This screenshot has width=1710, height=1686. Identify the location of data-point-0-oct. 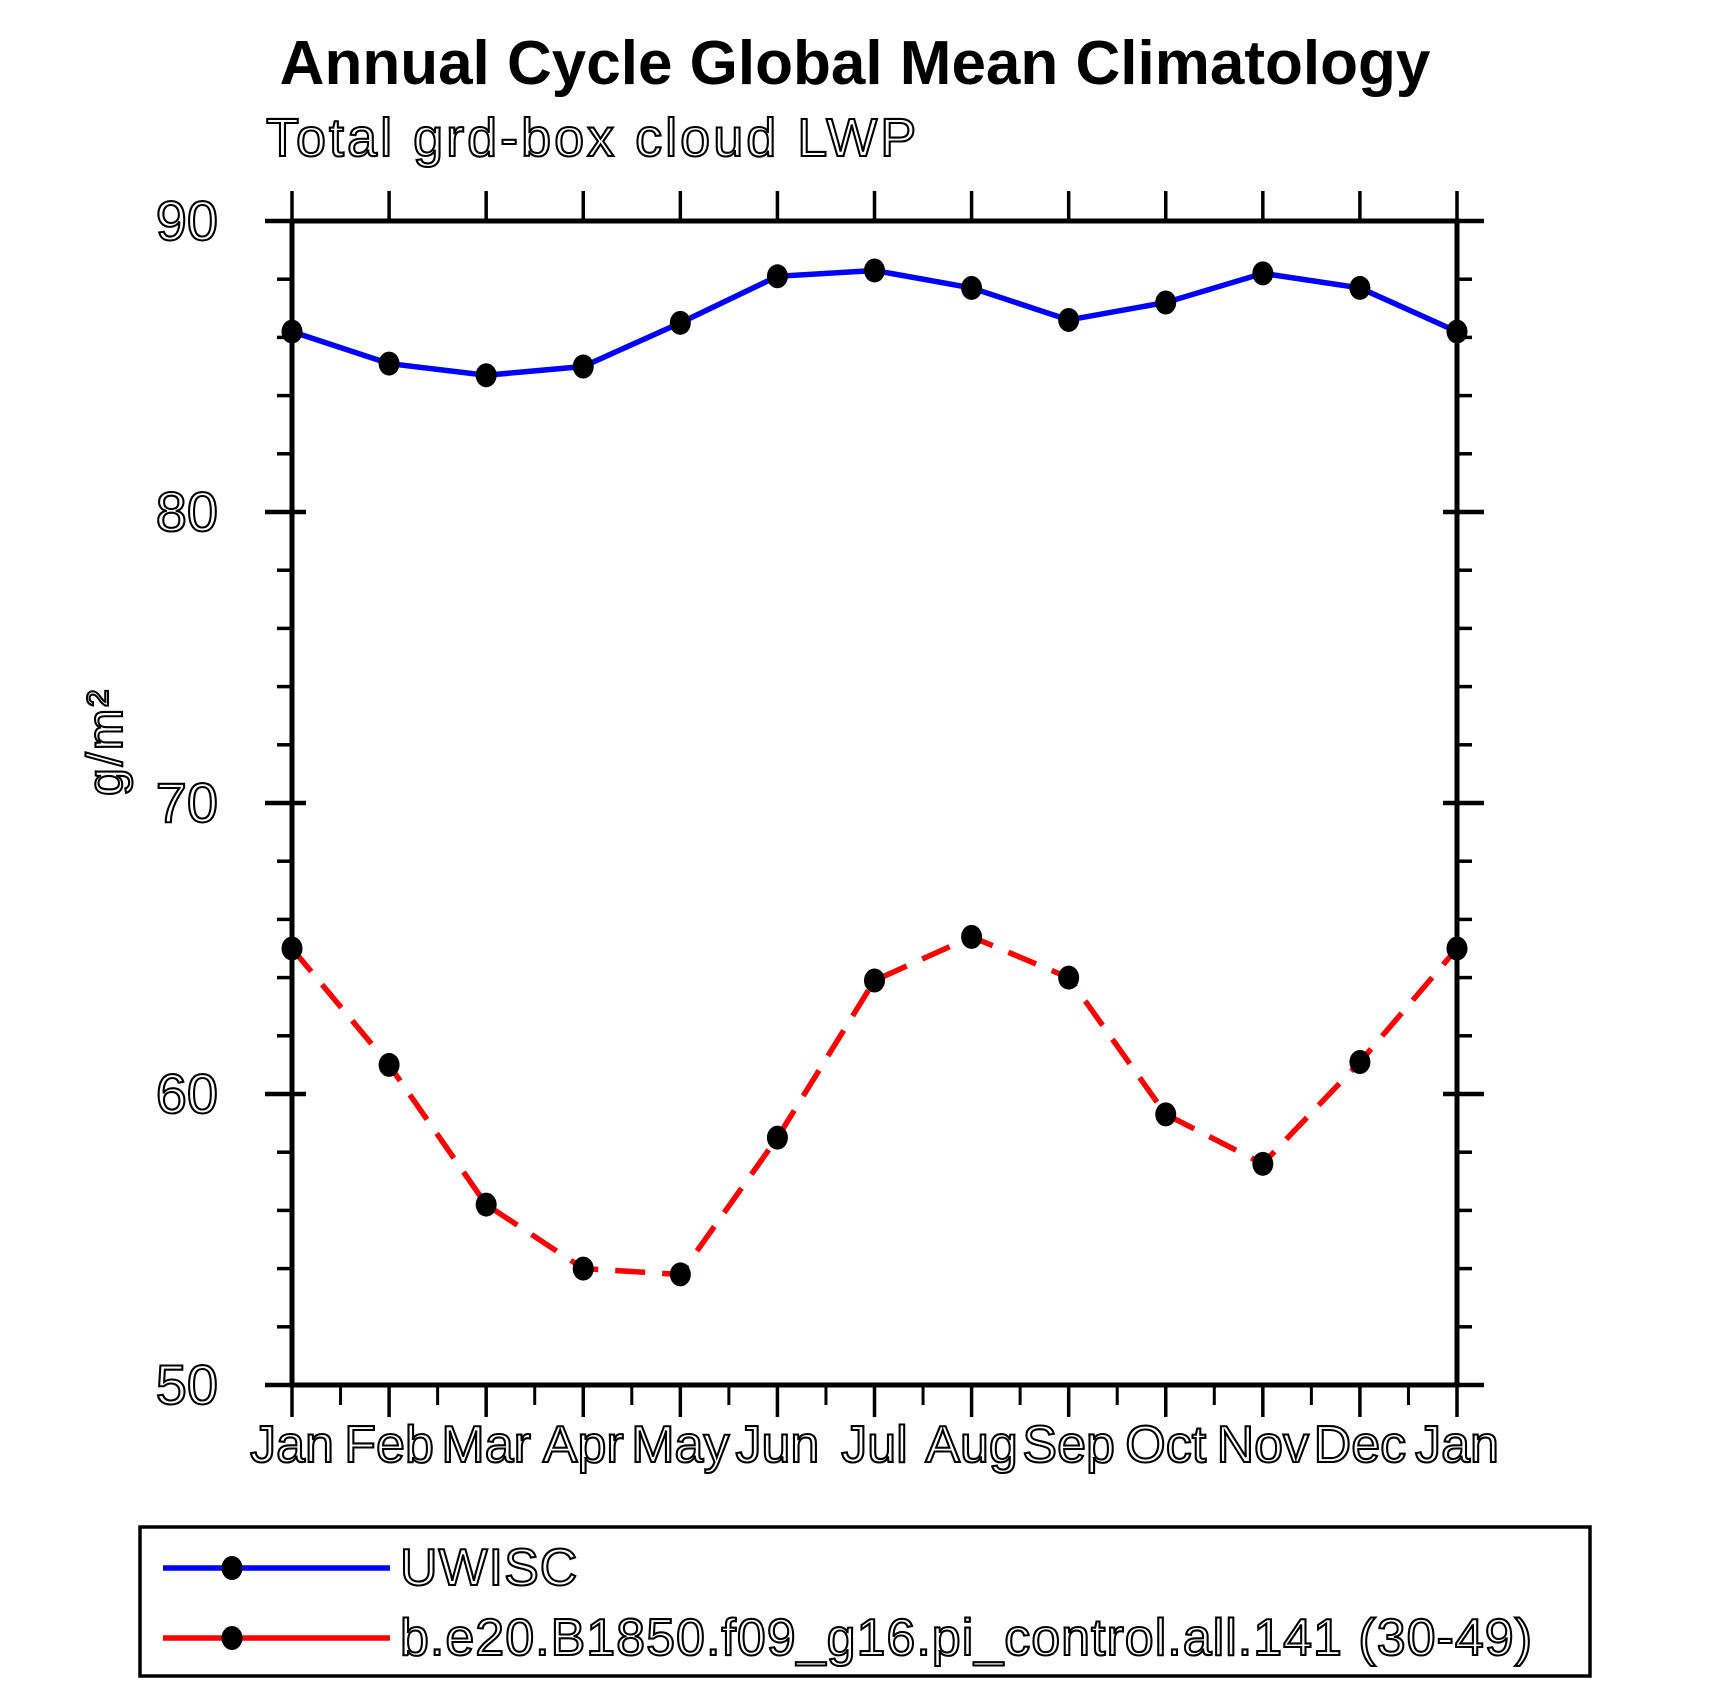
(1166, 302).